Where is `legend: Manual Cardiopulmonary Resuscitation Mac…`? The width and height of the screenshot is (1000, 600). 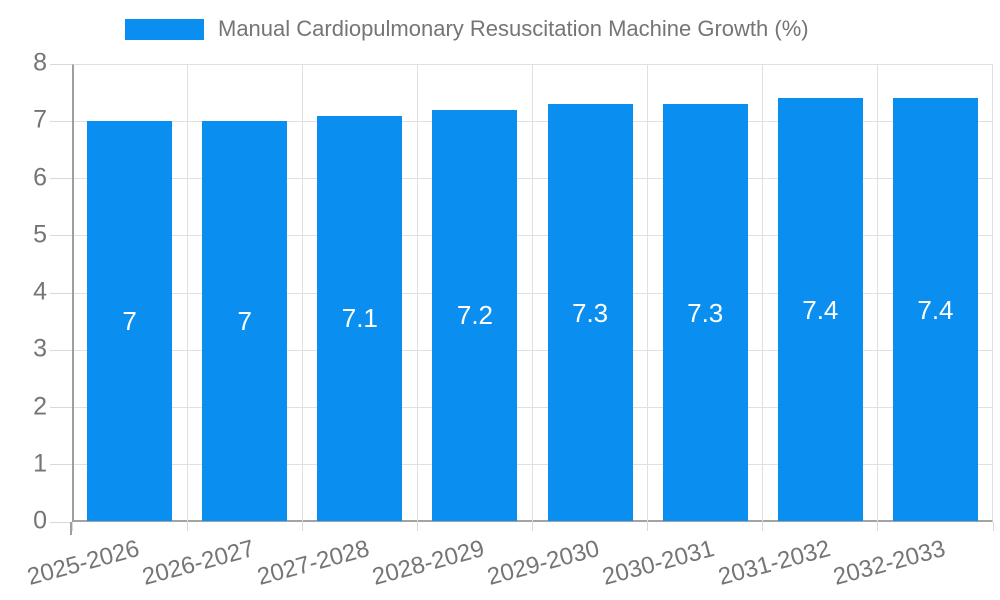 legend: Manual Cardiopulmonary Resuscitation Mac… is located at coordinates (467, 29).